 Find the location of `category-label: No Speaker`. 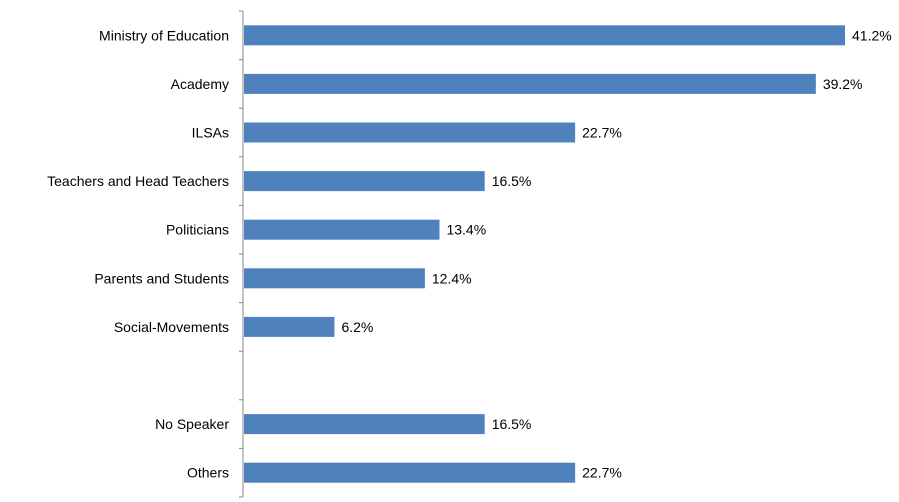

category-label: No Speaker is located at coordinates (192, 424).